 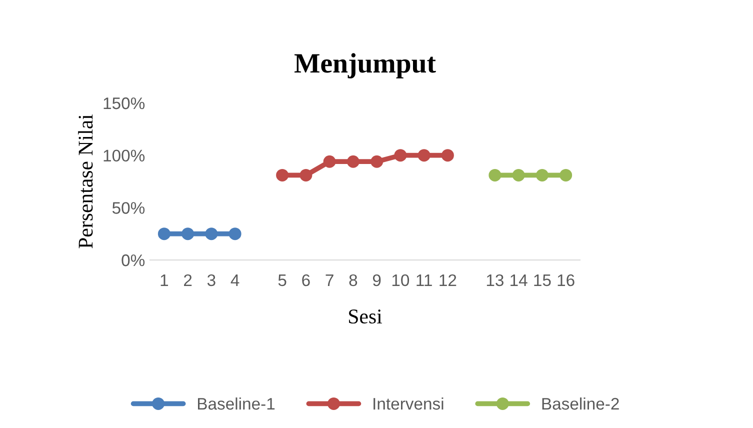 What do you see at coordinates (376, 280) in the screenshot?
I see `x-tick-label: 9` at bounding box center [376, 280].